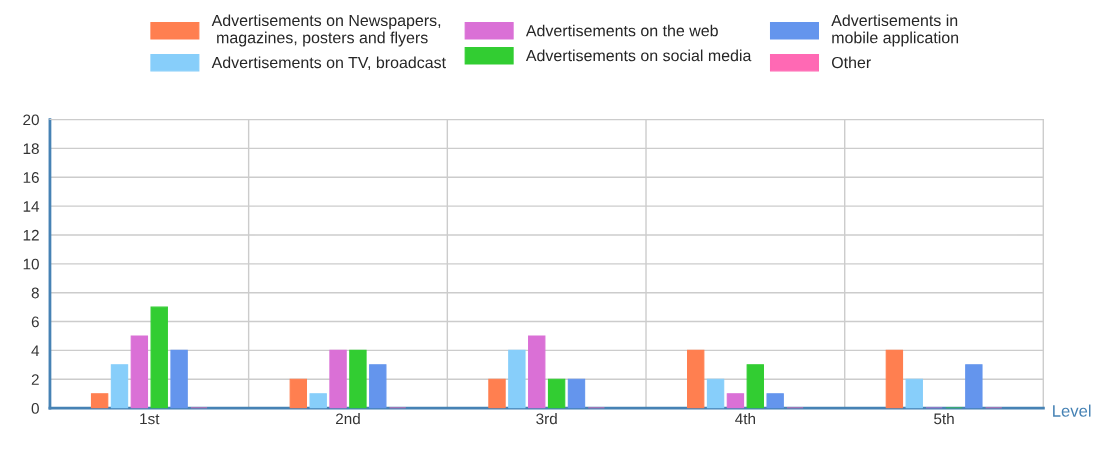 The image size is (1110, 451). I want to click on y-tick-label: 14, so click(31, 206).